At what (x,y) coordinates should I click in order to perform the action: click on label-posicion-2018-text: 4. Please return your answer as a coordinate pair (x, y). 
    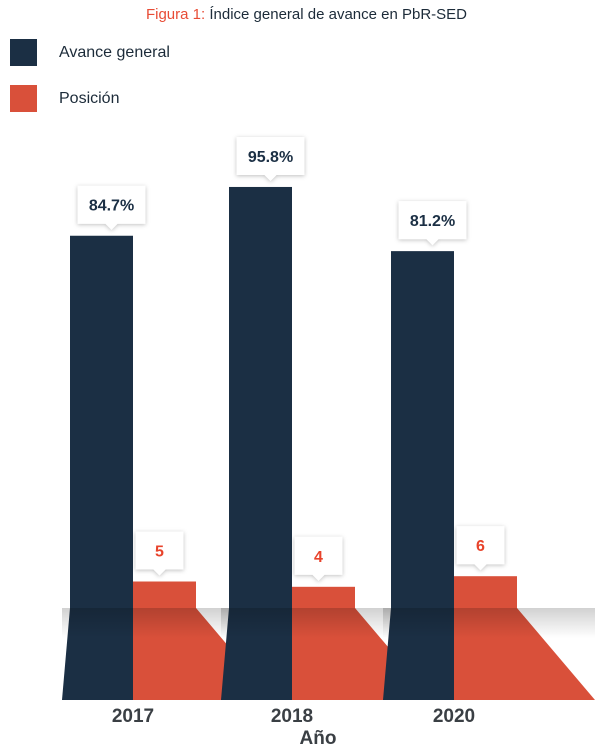
    Looking at the image, I should click on (318, 557).